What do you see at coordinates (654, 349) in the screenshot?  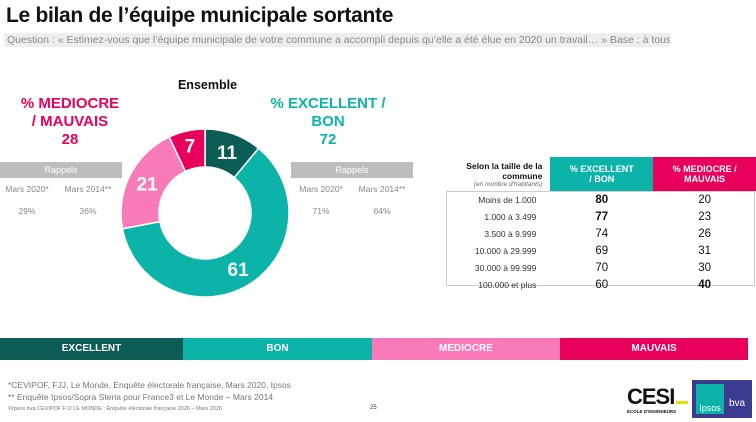 I see `legend-mauvais: MAUVAIS` at bounding box center [654, 349].